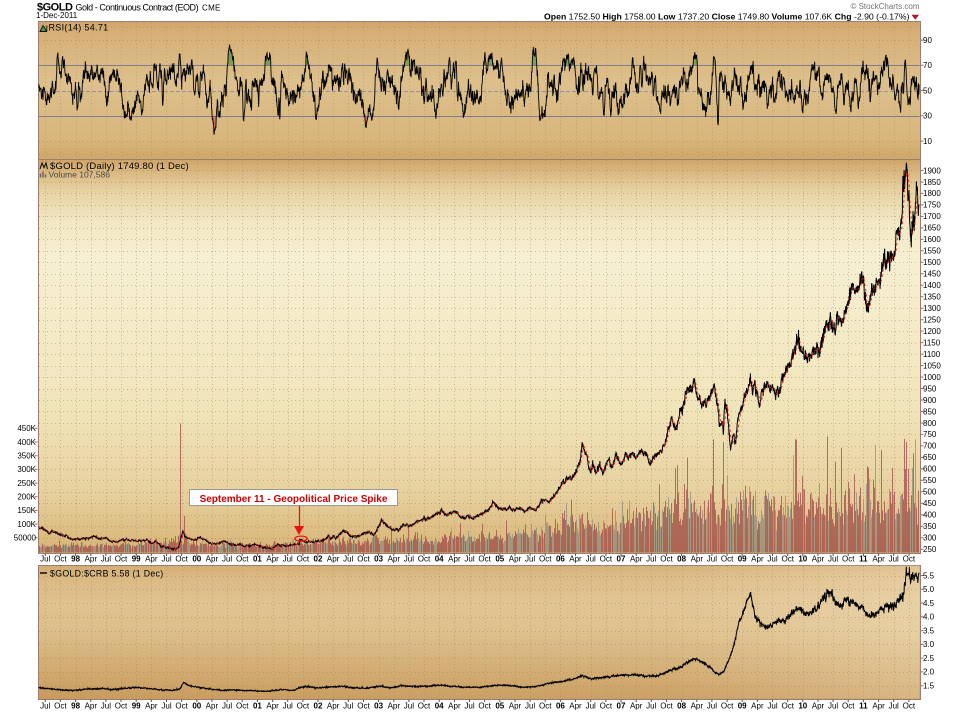 The height and width of the screenshot is (714, 954). I want to click on svg-text: 800, so click(930, 423).